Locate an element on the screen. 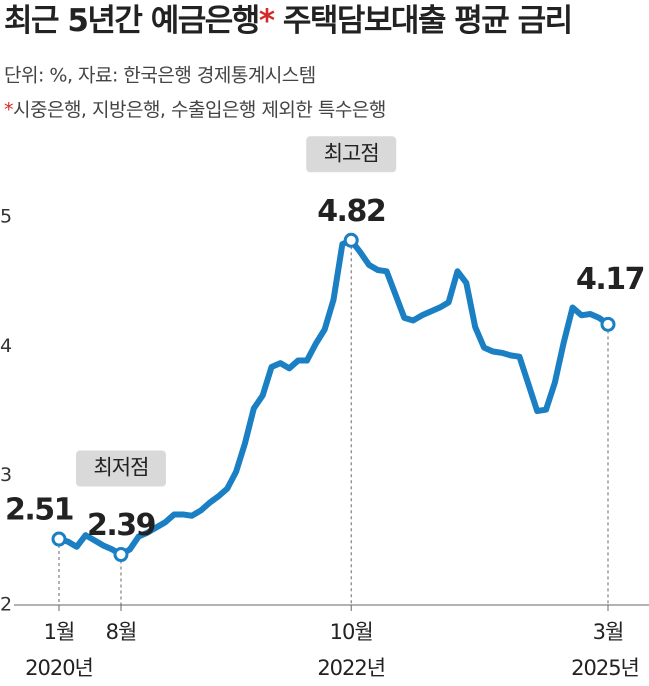  x-tick-label: 10월 is located at coordinates (351, 632).